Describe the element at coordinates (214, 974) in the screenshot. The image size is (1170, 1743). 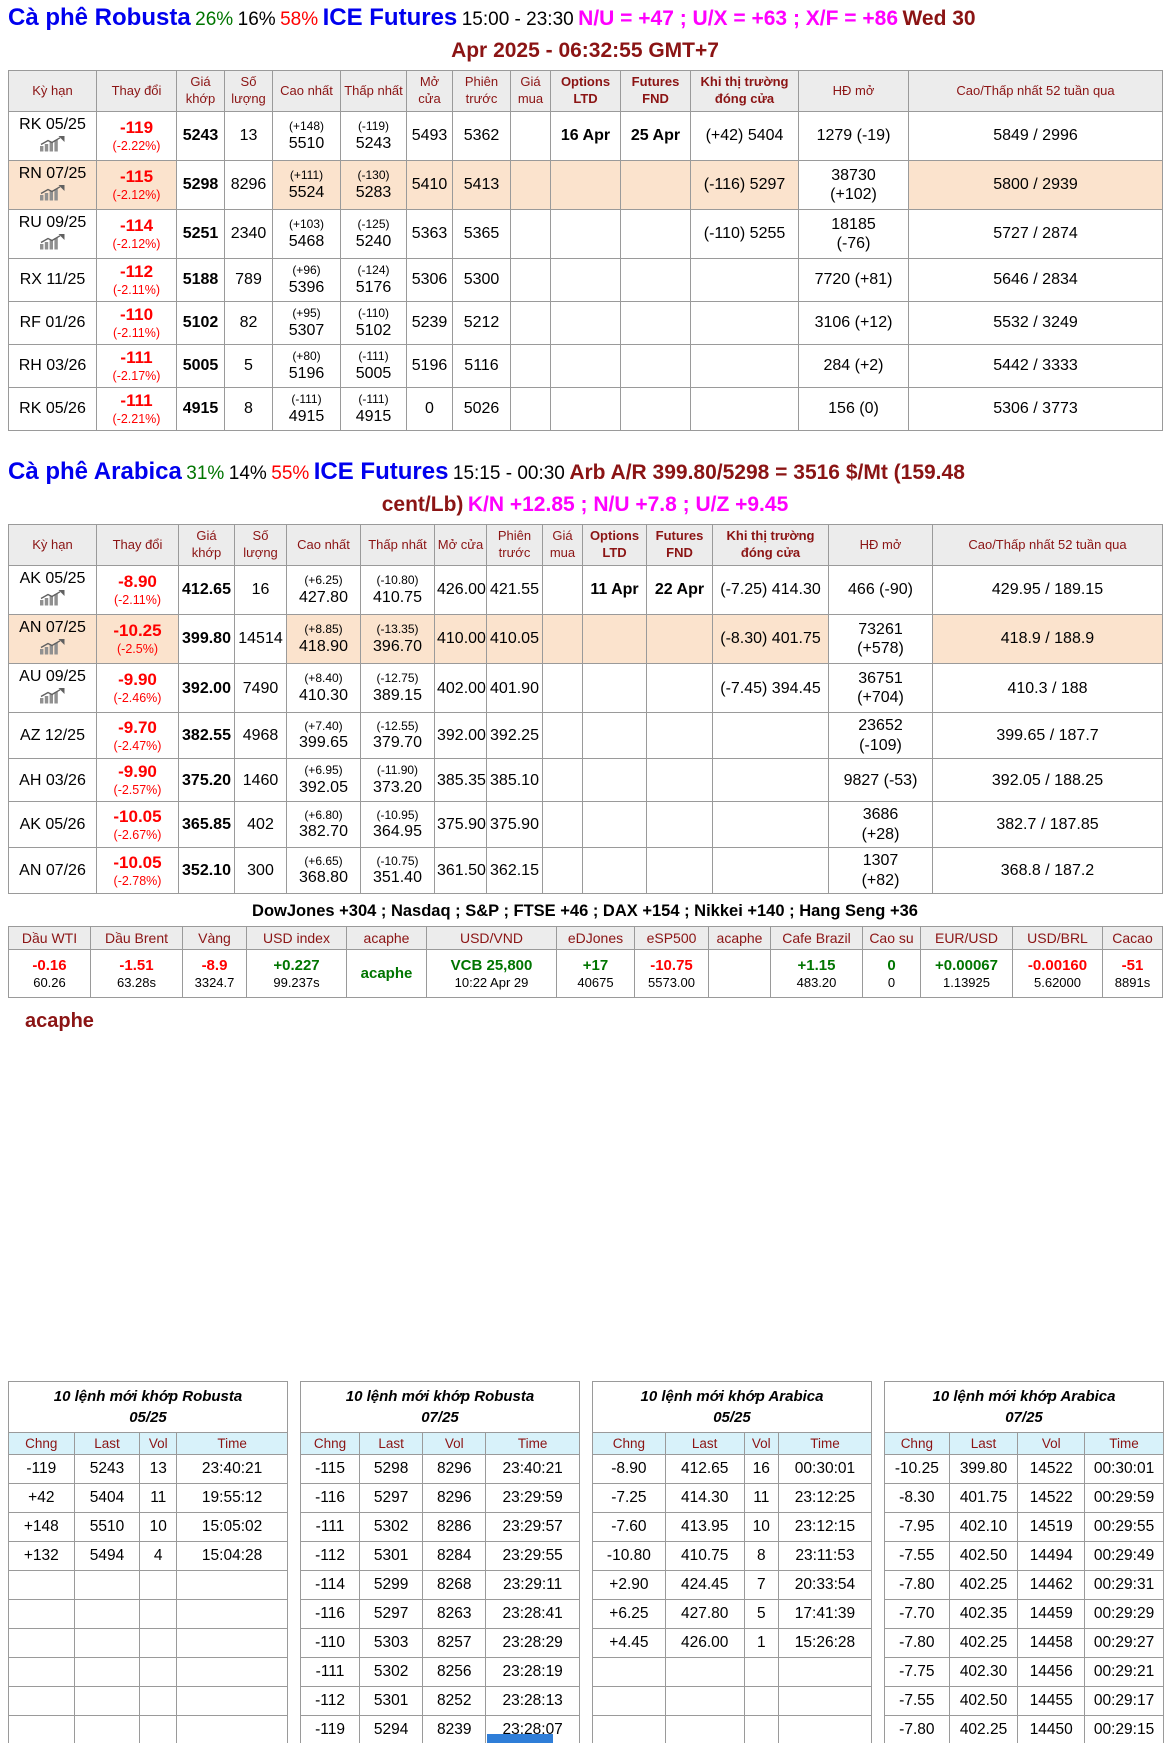
I see `index-cell: -8.9 3324.7` at that location.